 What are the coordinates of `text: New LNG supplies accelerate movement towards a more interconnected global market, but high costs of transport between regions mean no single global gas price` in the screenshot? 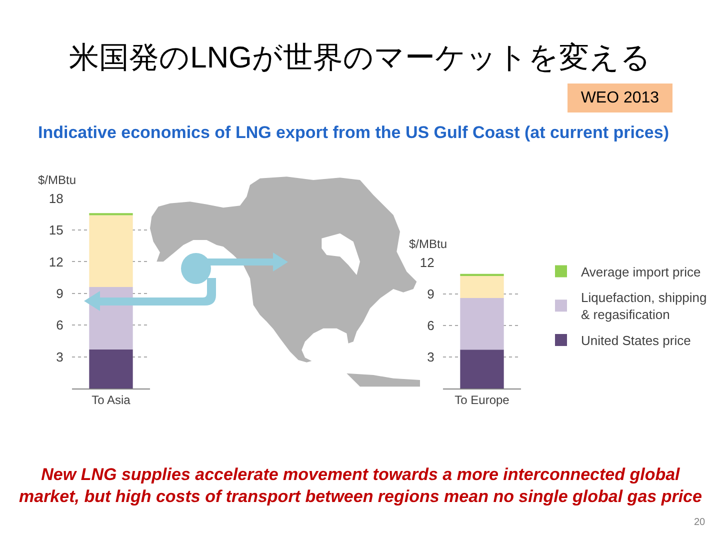 It's located at (360, 485).